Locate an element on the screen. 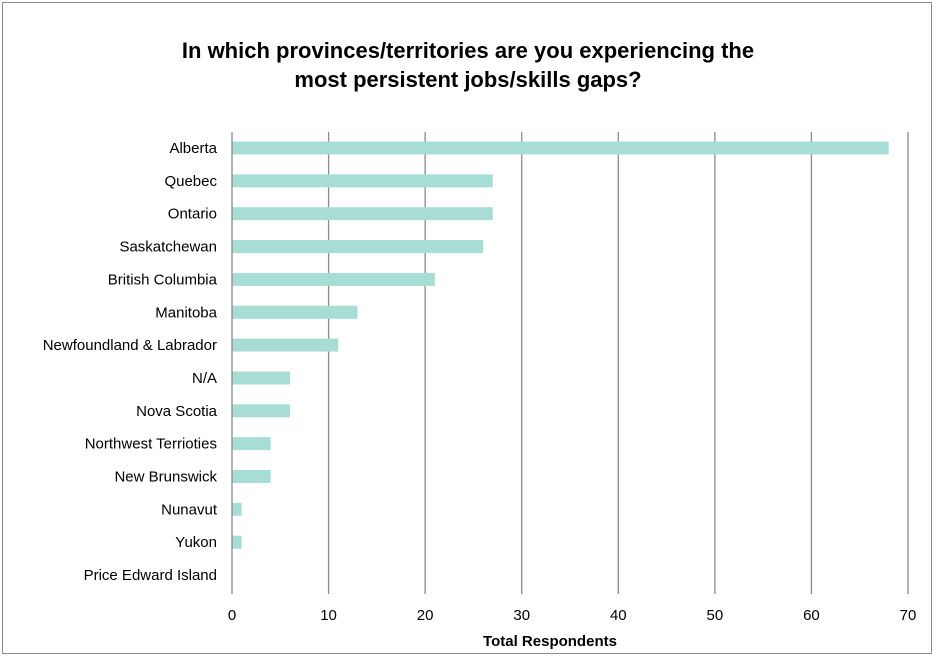 The height and width of the screenshot is (658, 936). x-tick-label: 0 is located at coordinates (232, 615).